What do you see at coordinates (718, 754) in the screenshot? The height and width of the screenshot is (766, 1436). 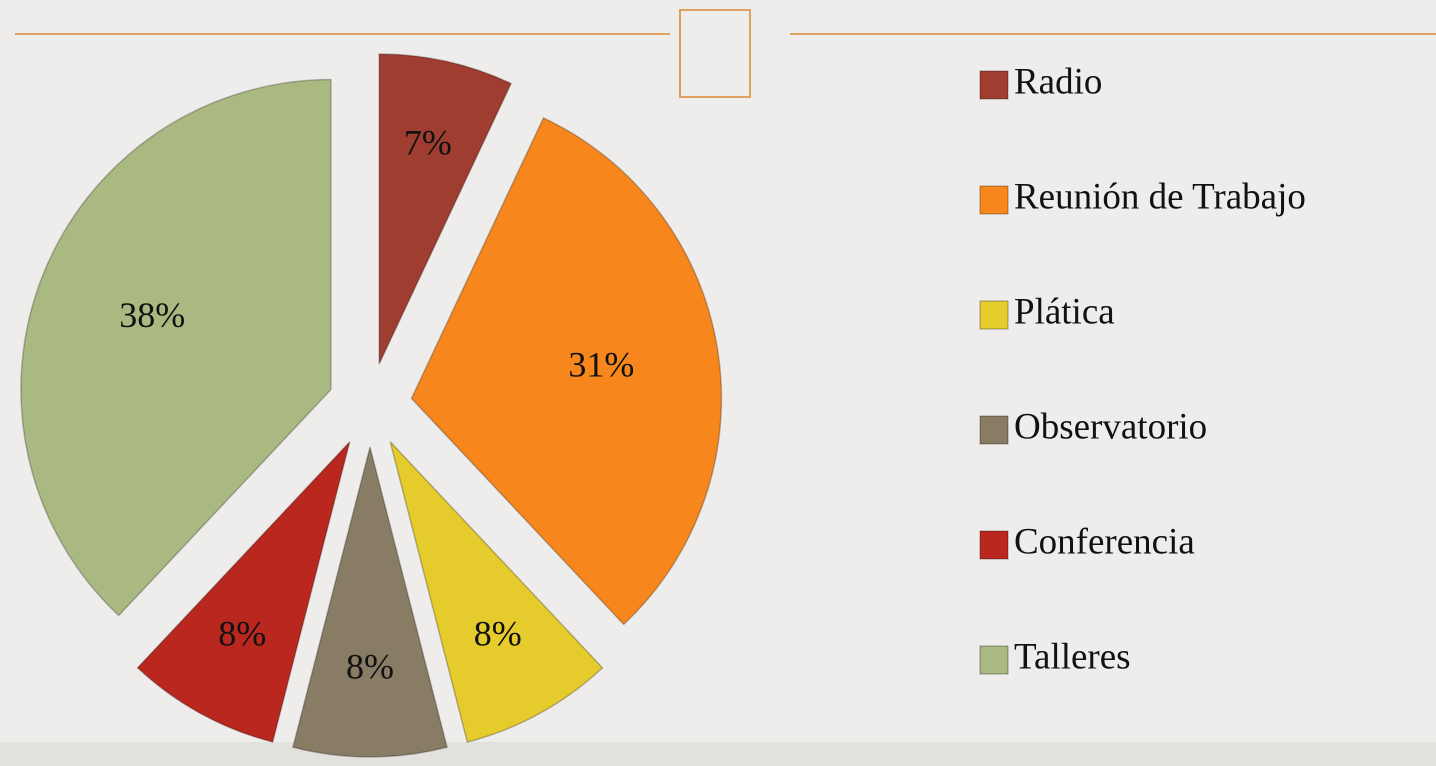 I see `footer-band` at bounding box center [718, 754].